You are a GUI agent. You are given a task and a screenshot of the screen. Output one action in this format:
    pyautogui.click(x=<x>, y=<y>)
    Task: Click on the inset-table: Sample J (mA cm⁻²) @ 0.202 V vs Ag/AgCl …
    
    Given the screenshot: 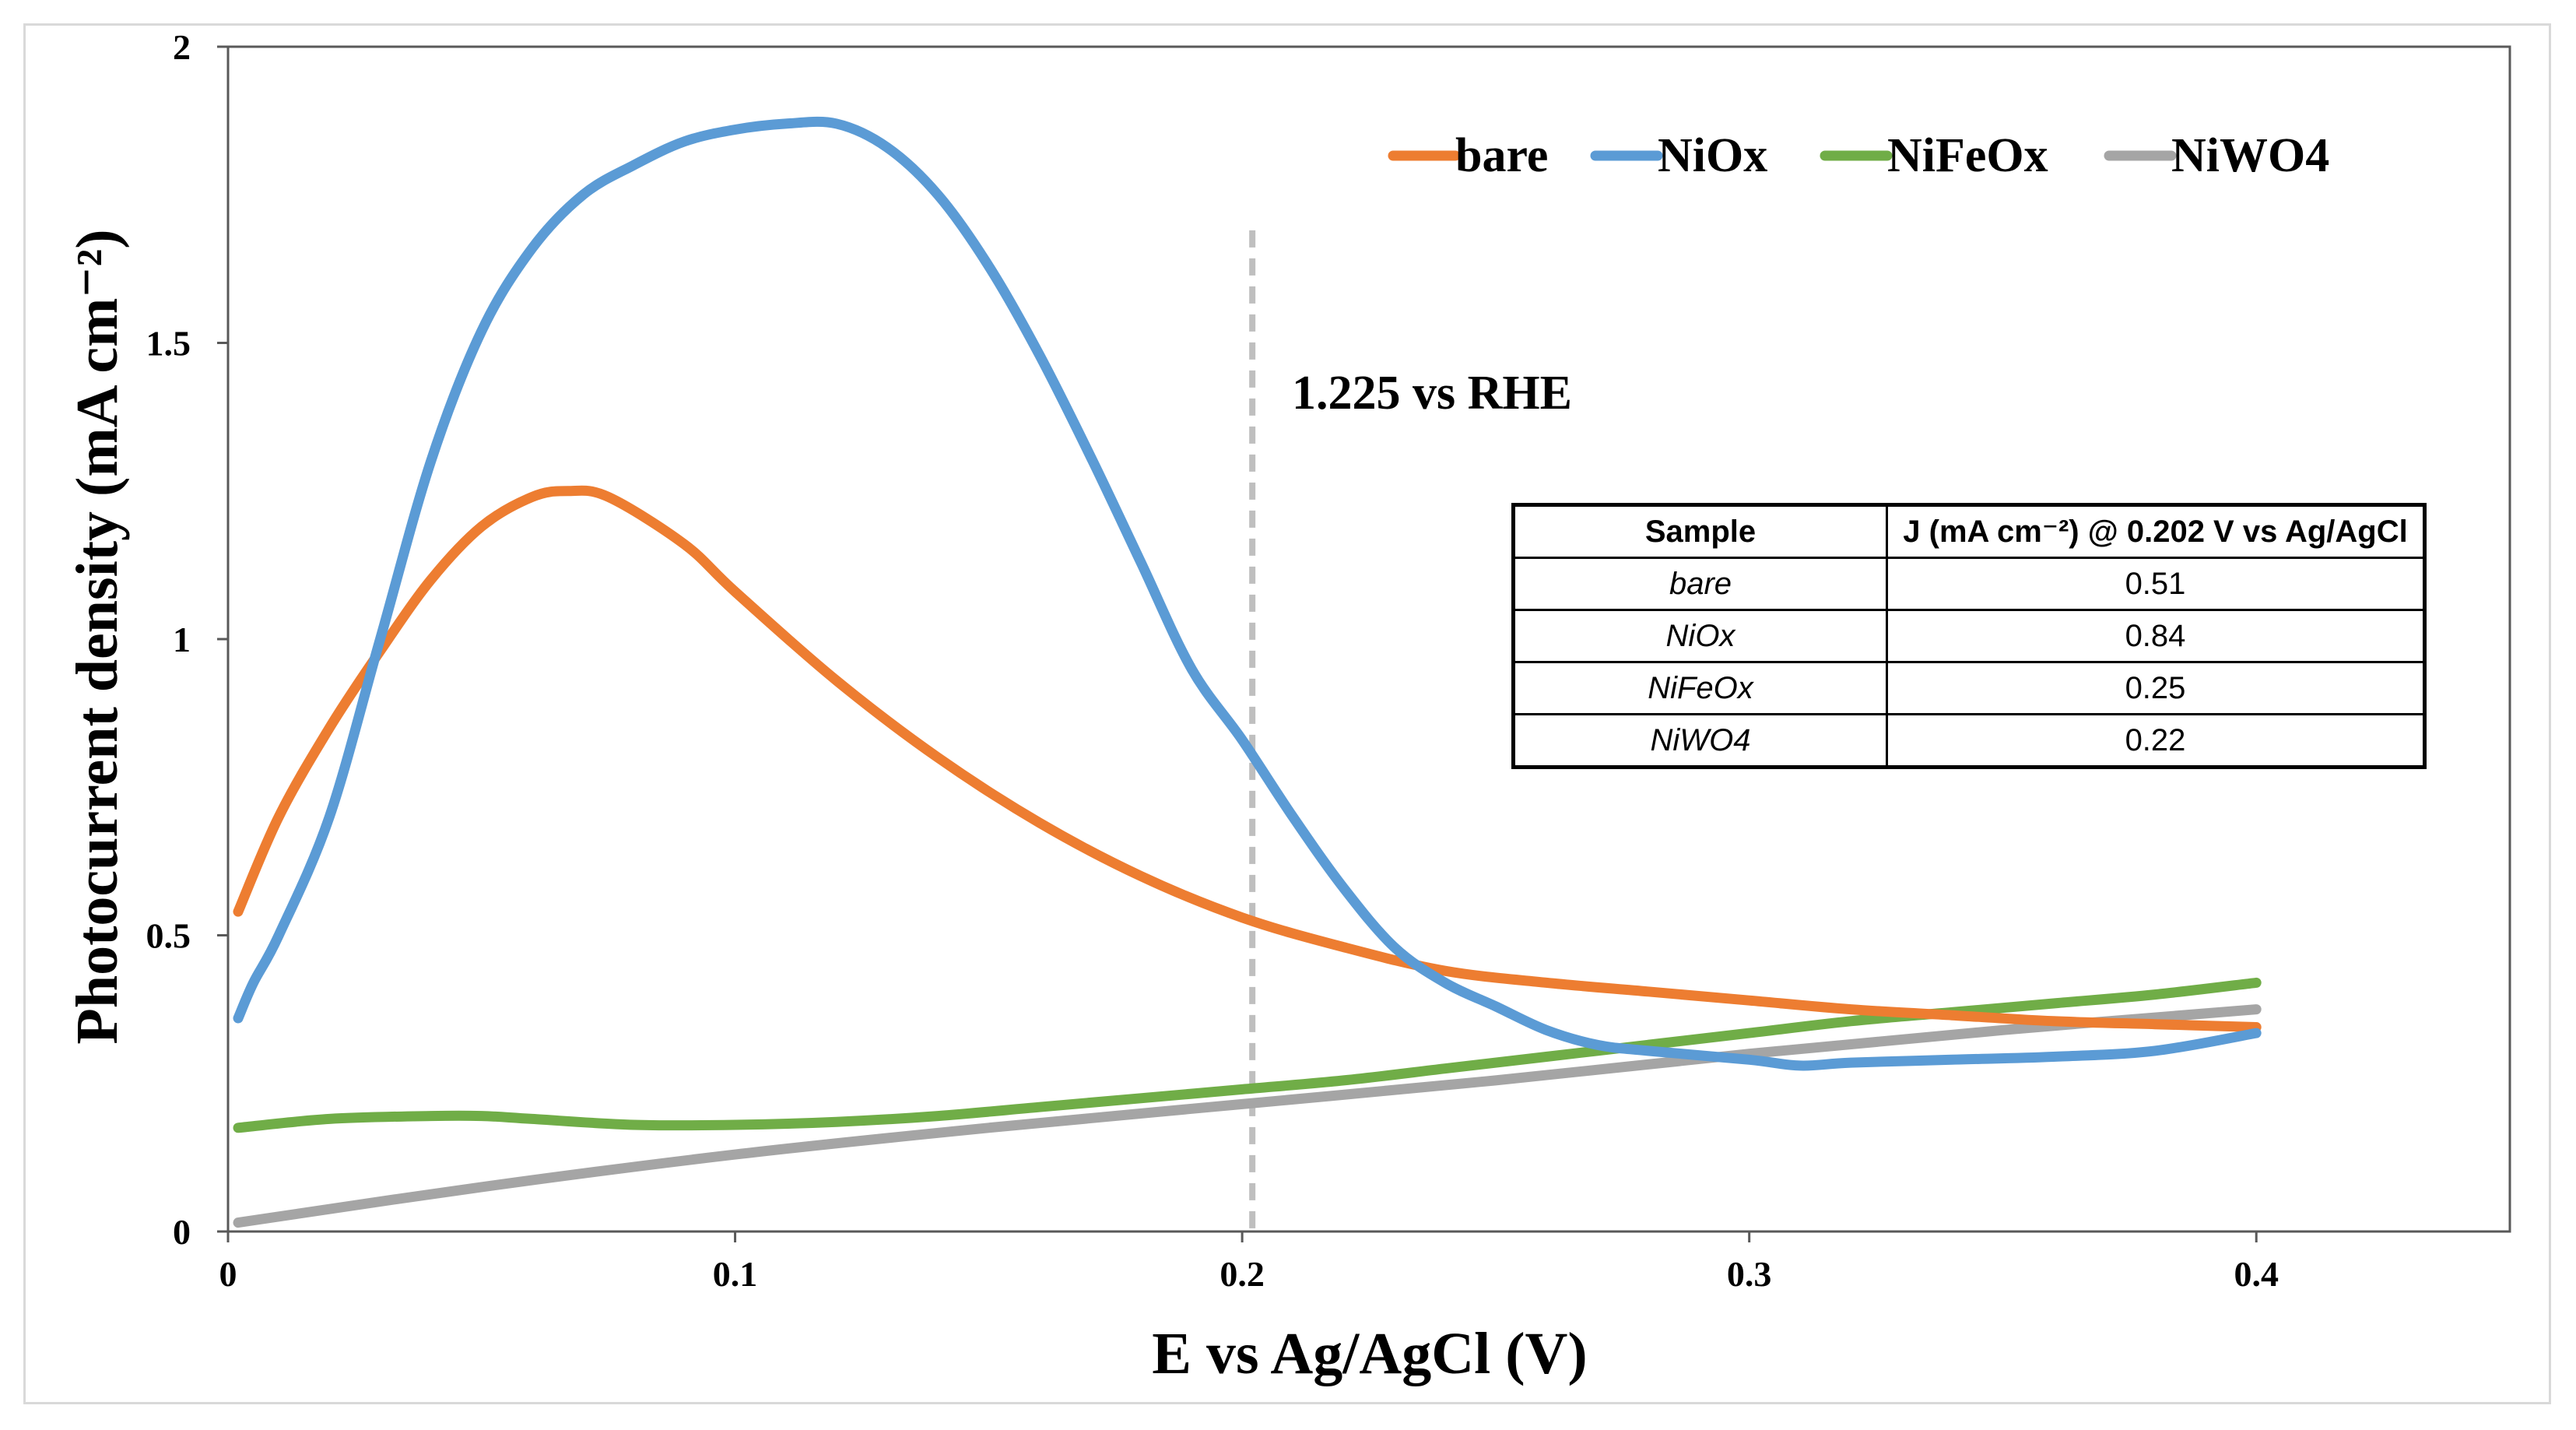 What is the action you would take?
    pyautogui.click(x=1969, y=636)
    